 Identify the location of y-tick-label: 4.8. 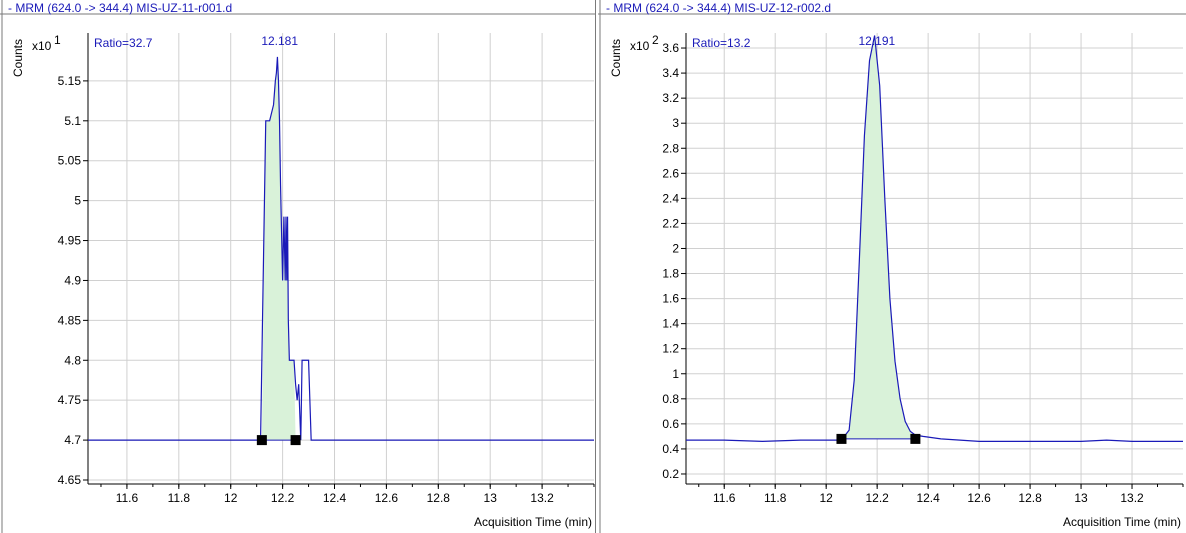
(72, 360).